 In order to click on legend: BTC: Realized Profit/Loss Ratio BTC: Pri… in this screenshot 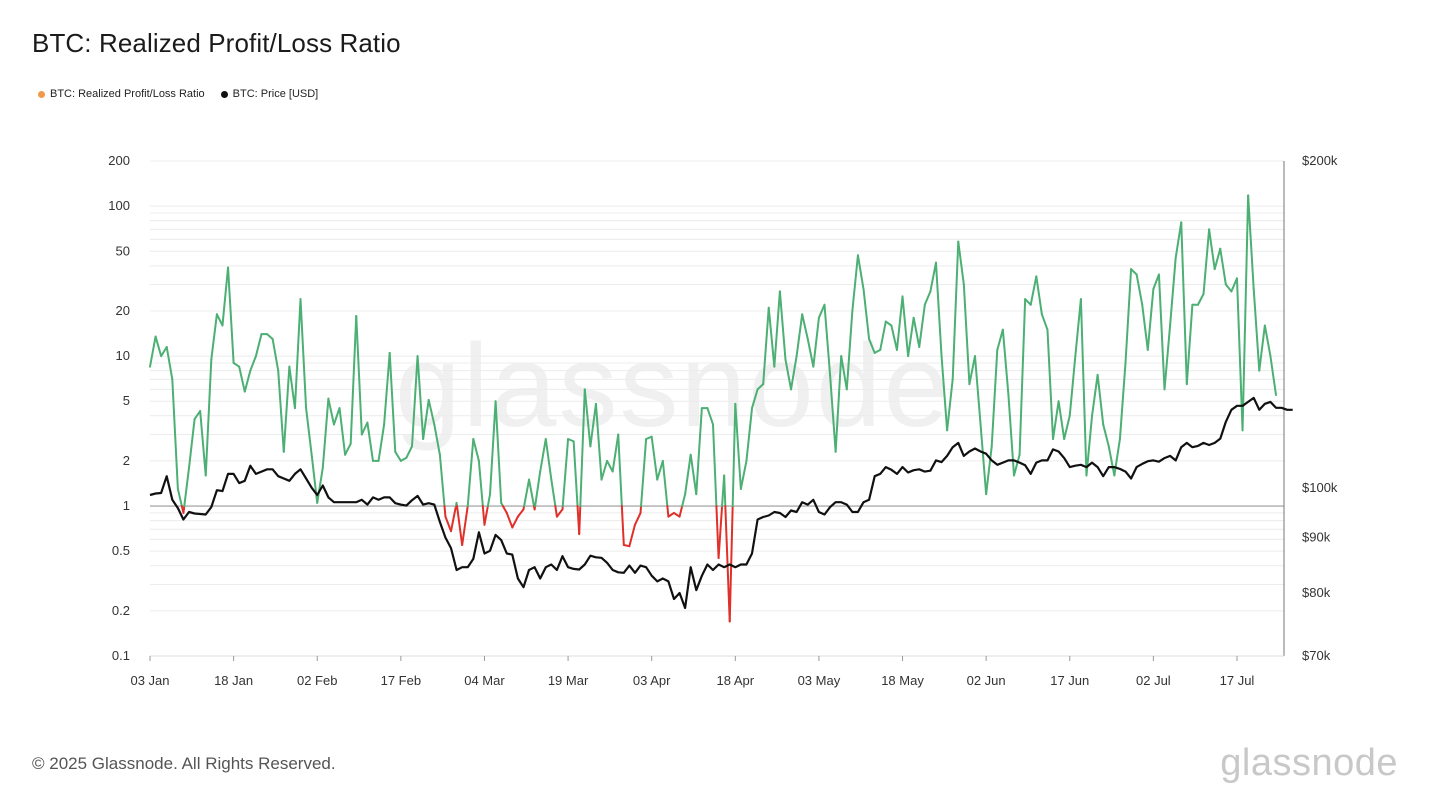, I will do `click(178, 94)`.